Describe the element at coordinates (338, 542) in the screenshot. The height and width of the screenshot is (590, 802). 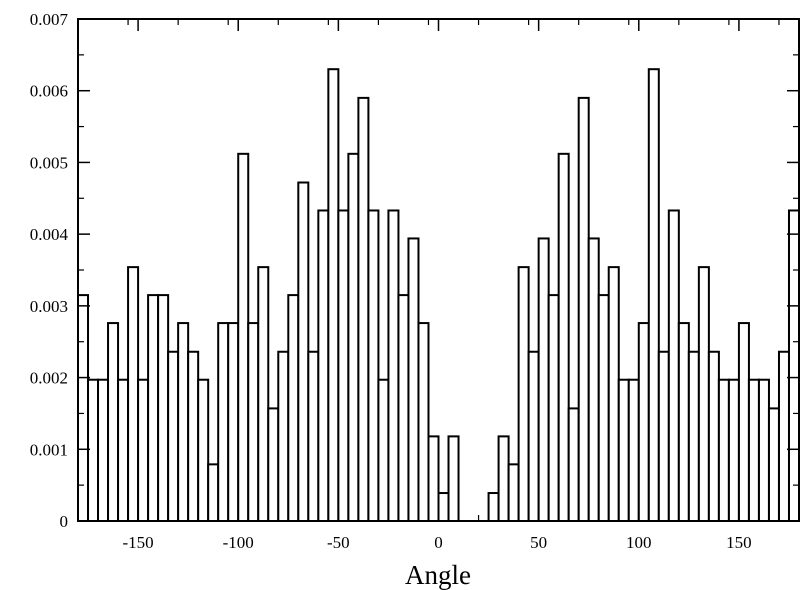
I see `x-tick-label: -50` at that location.